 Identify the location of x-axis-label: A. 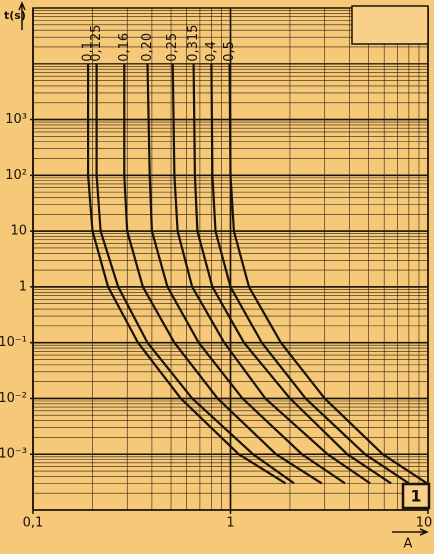
(408, 544).